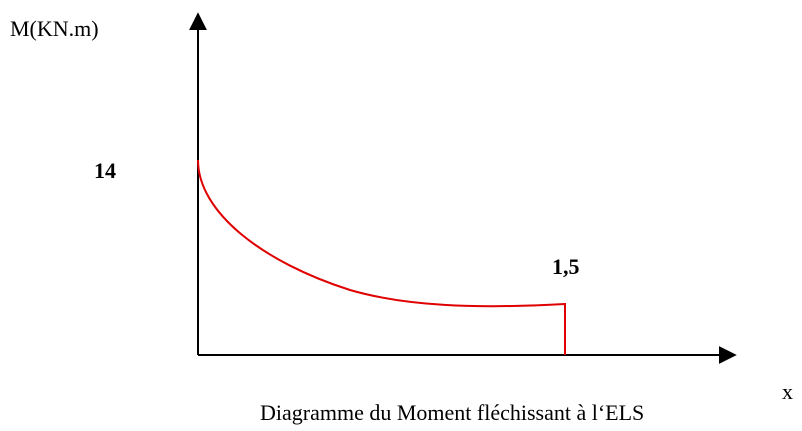 This screenshot has height=431, width=802. Describe the element at coordinates (566, 266) in the screenshot. I see `end-label: 1,5` at that location.